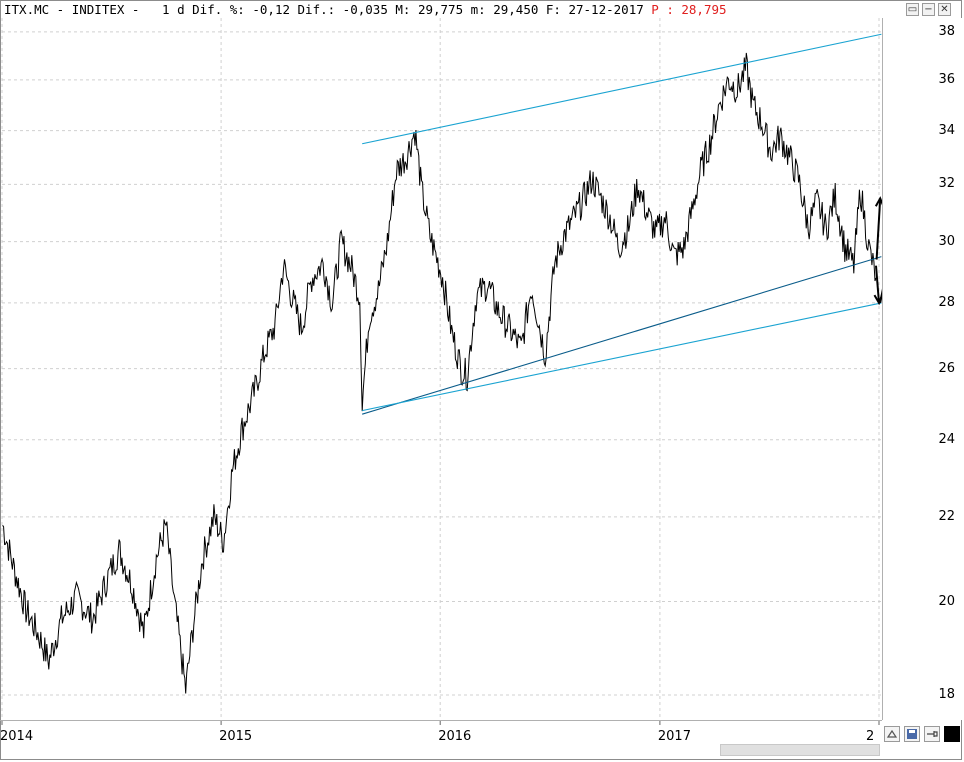 This screenshot has height=762, width=964. I want to click on y-axis: 18 20 22 24 26 28 30 32 34 36 38, so click(922, 369).